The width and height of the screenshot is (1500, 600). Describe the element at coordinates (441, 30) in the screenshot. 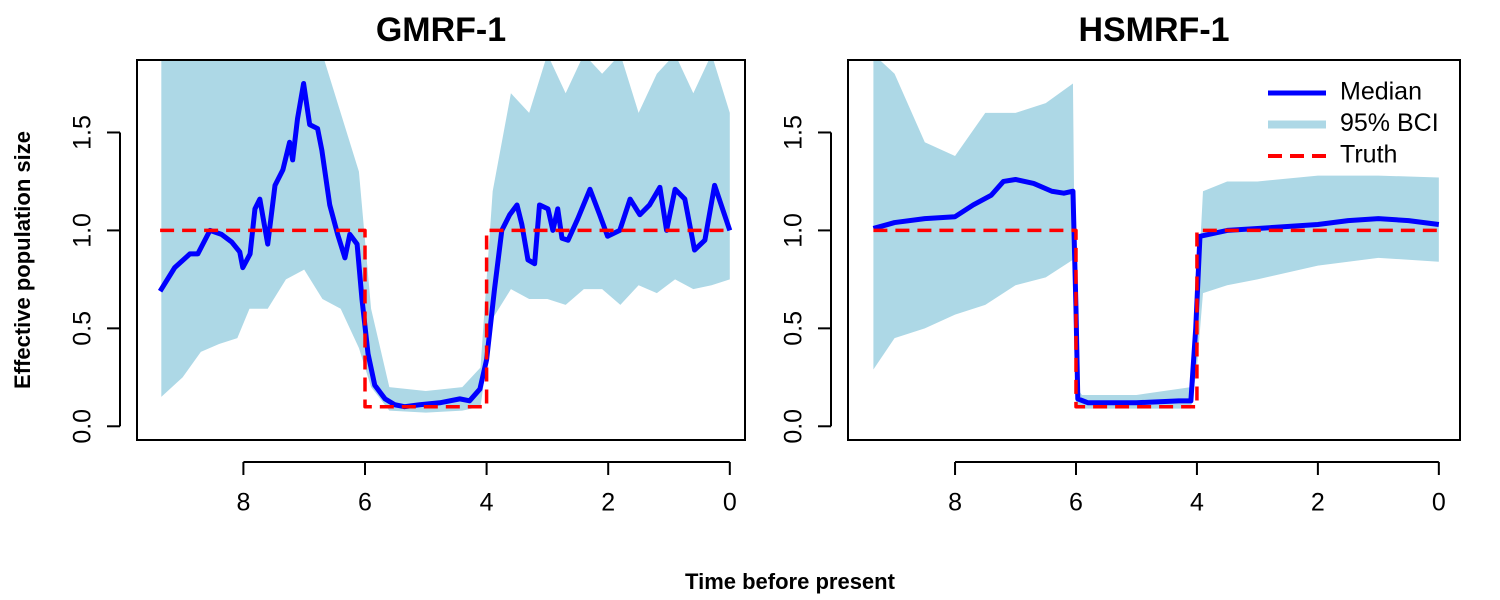

I see `chart-title: GMRF-1` at that location.